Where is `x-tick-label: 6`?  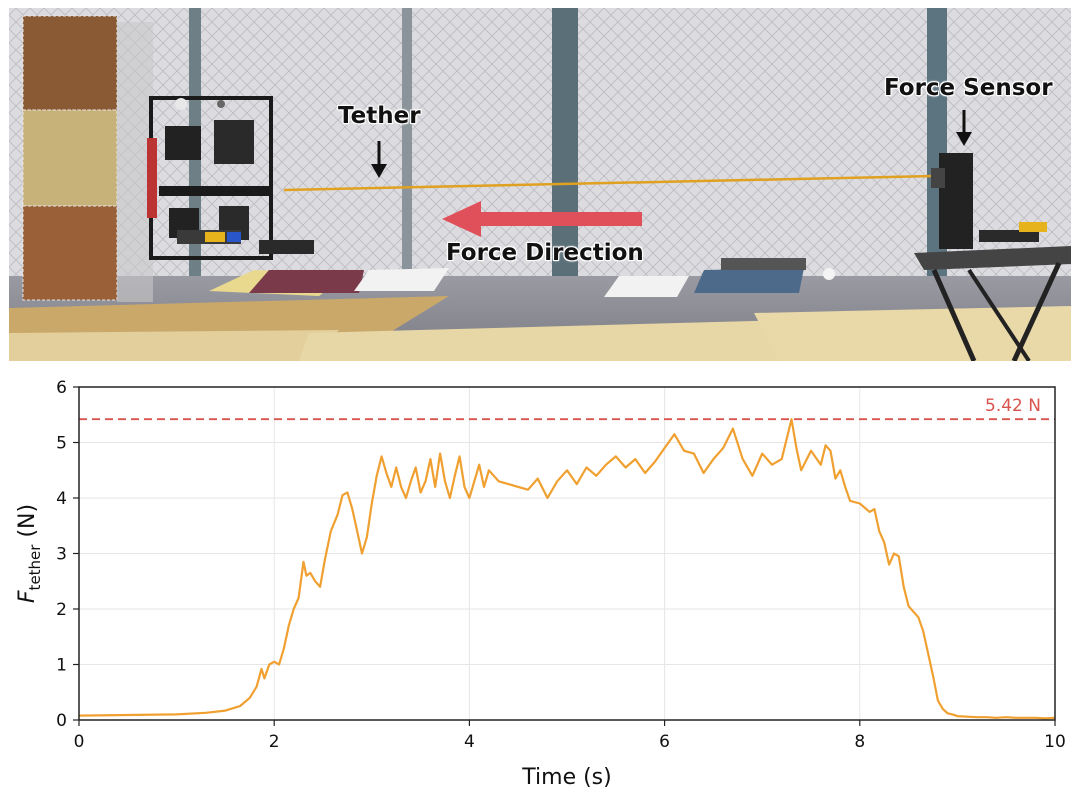 x-tick-label: 6 is located at coordinates (664, 742).